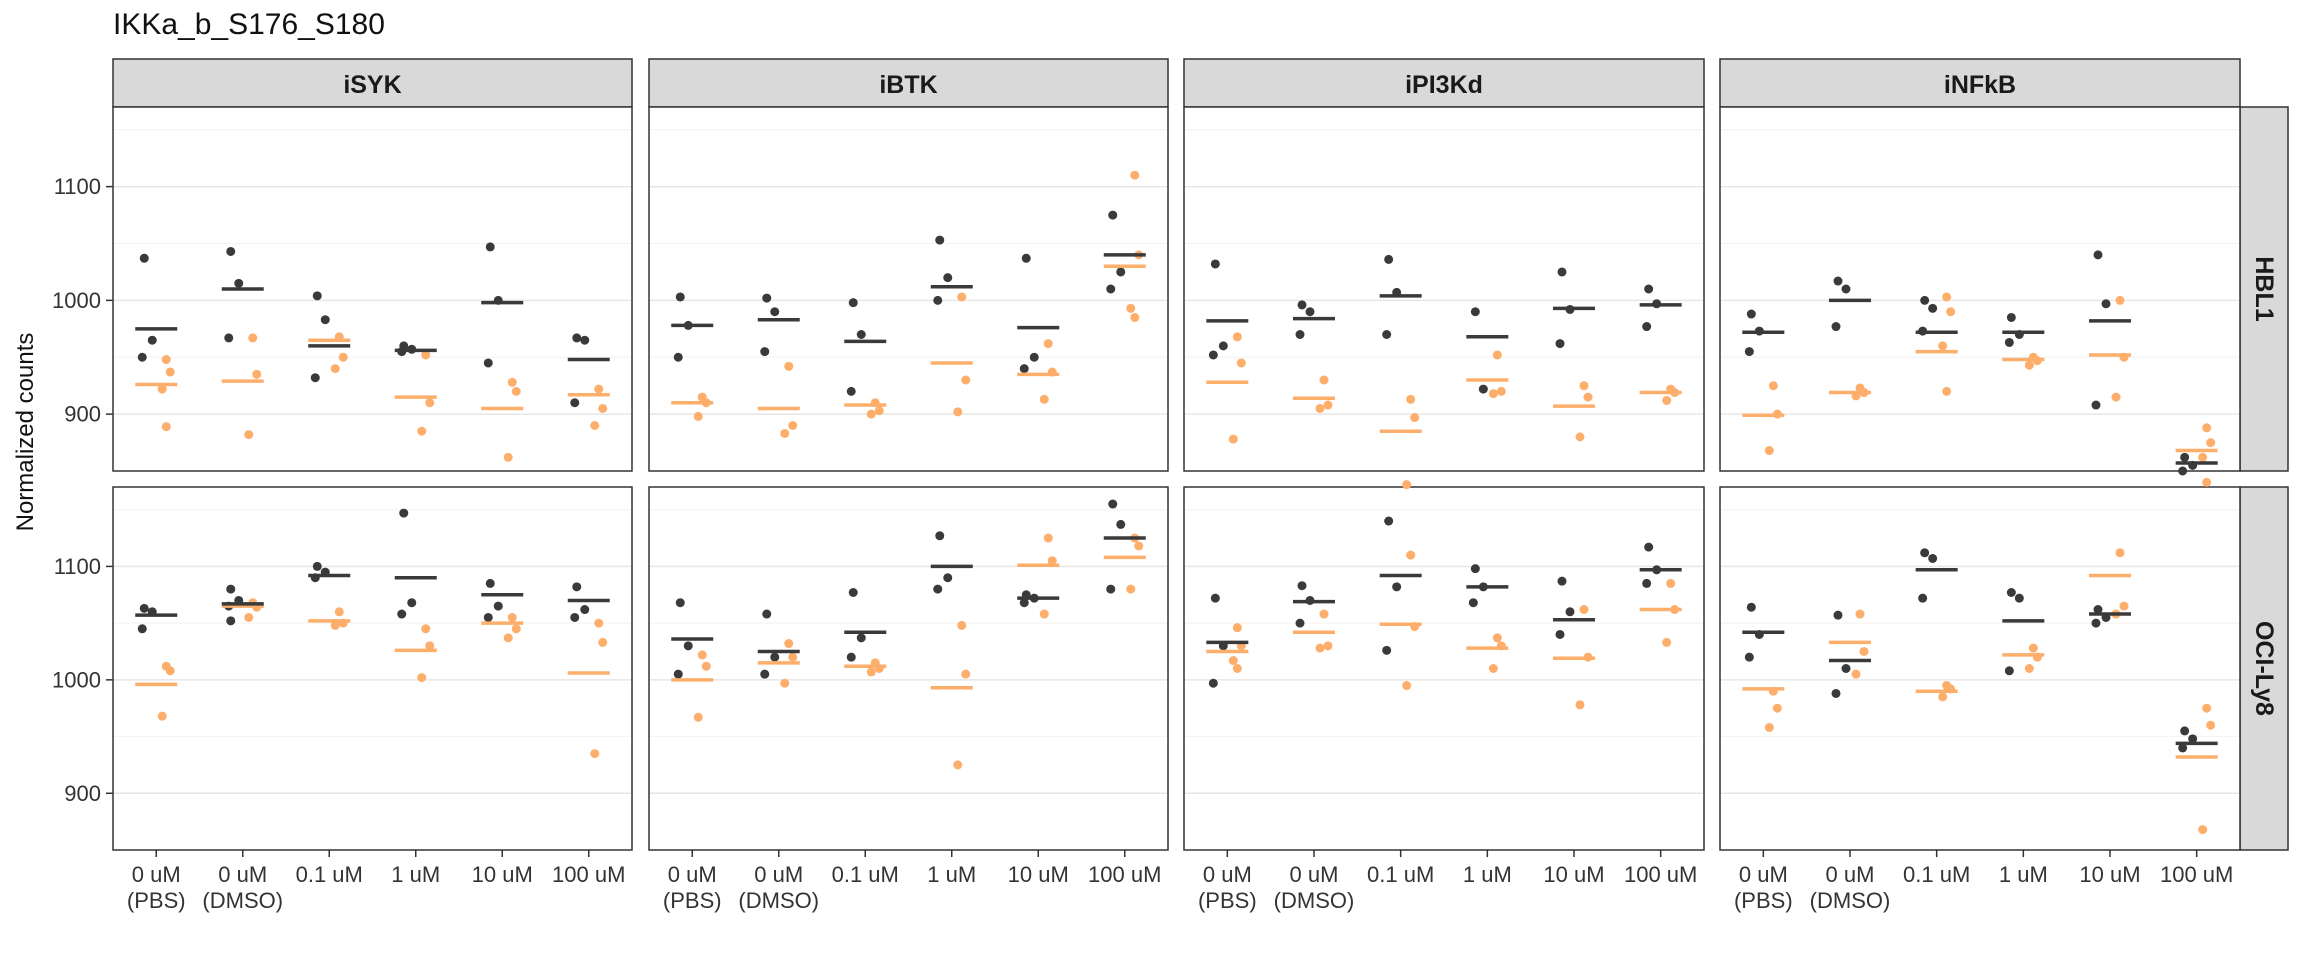 The image size is (2304, 960). What do you see at coordinates (588, 874) in the screenshot?
I see `x-tick-label: 100 uM` at bounding box center [588, 874].